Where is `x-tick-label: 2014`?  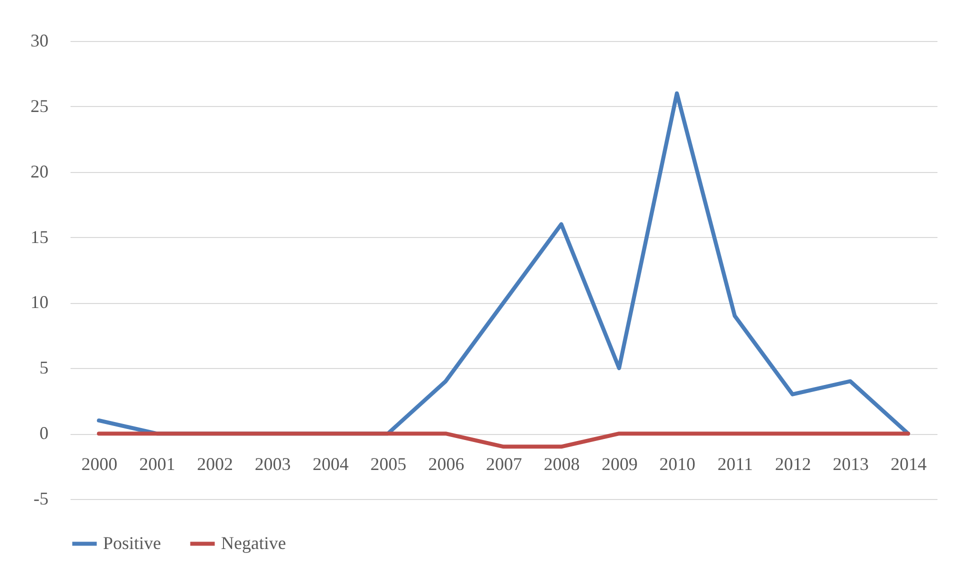
x-tick-label: 2014 is located at coordinates (908, 464).